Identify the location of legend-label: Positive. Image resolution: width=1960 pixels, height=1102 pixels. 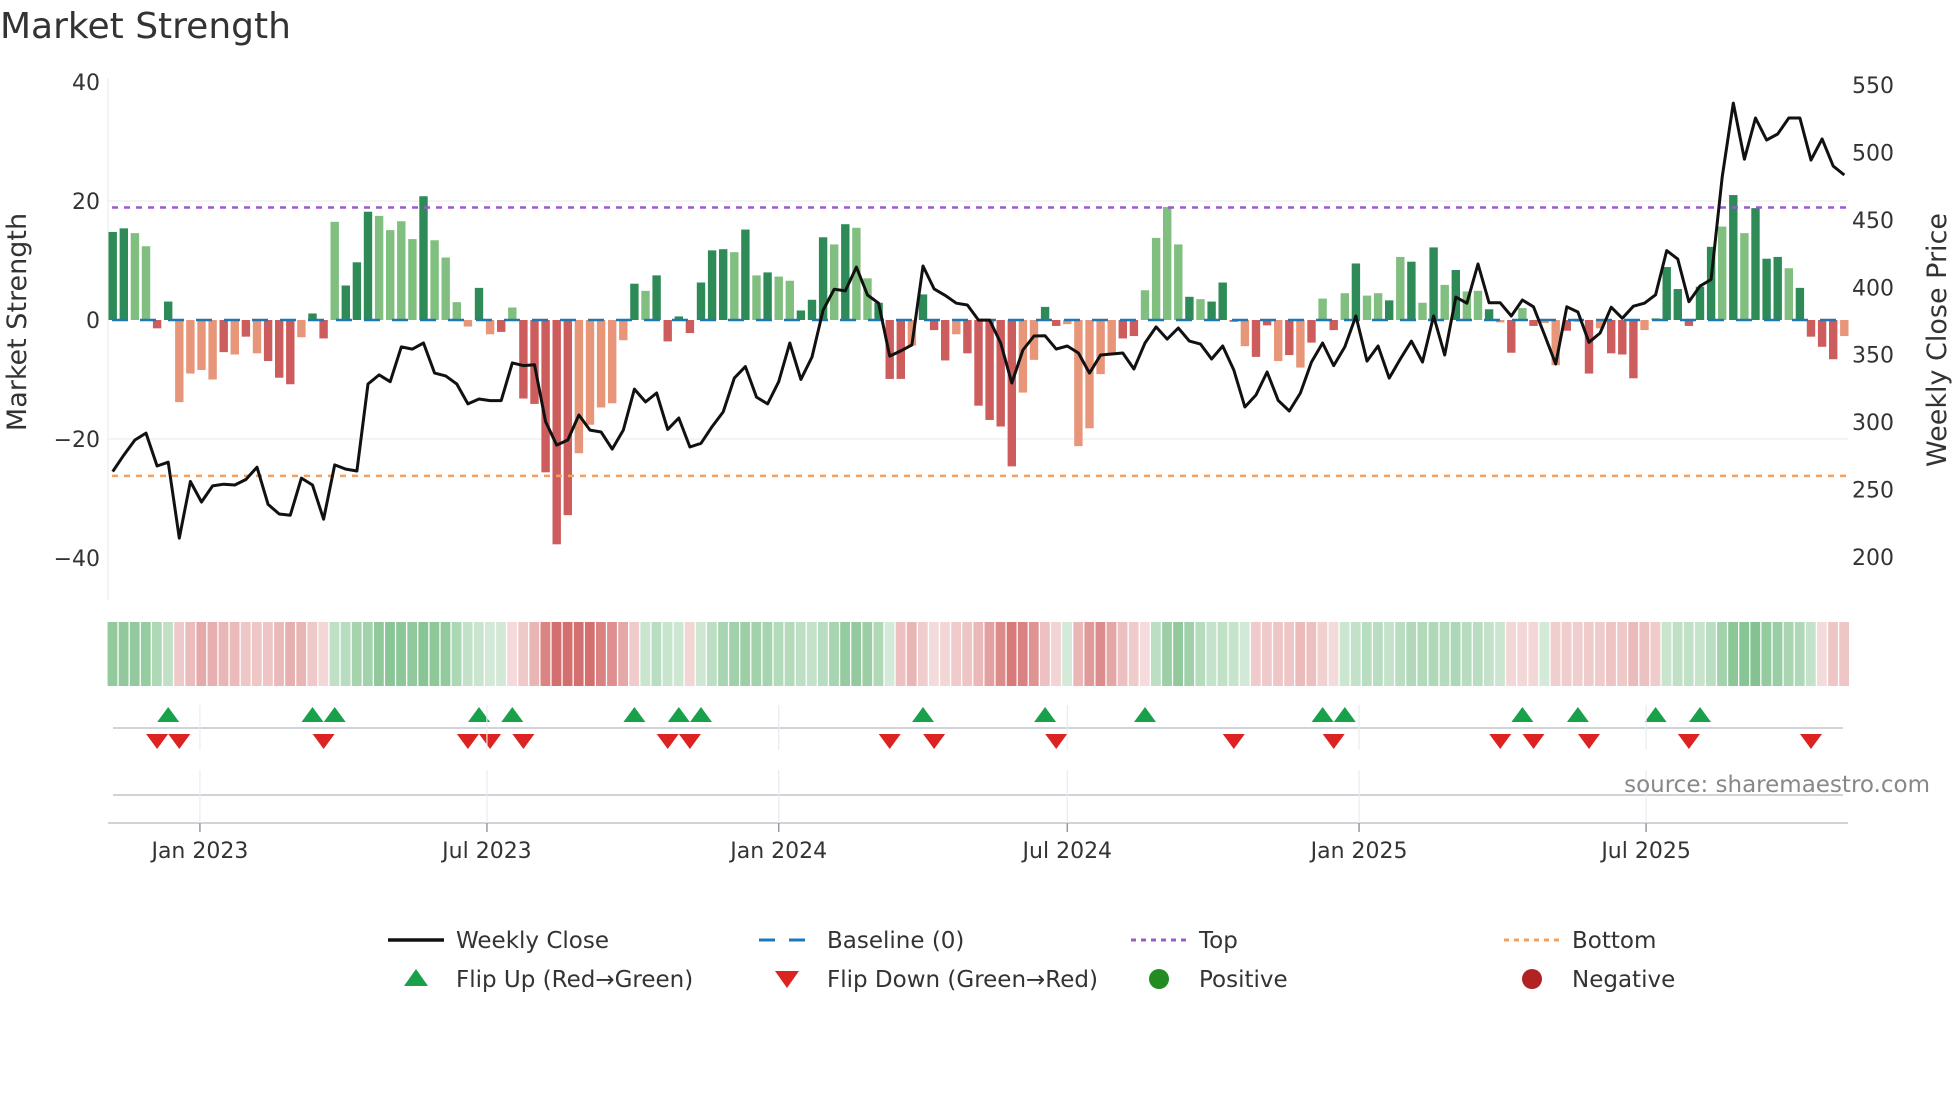
(1243, 980).